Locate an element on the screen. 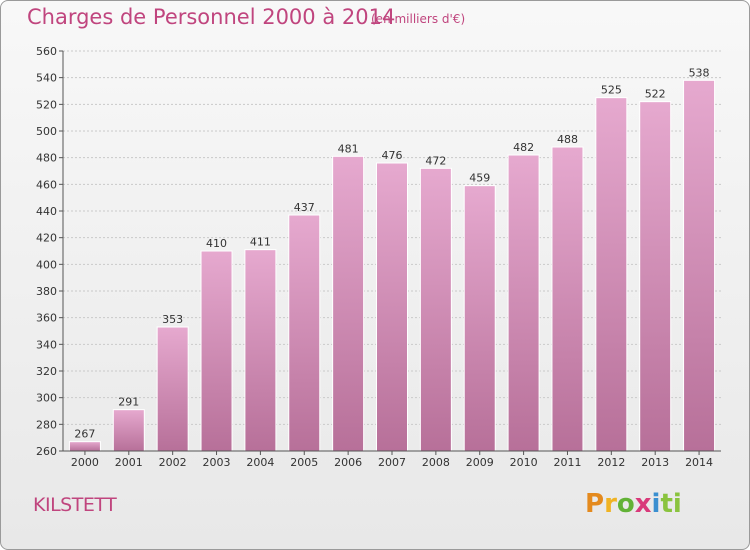 The width and height of the screenshot is (750, 550). bar-value-label: 353 is located at coordinates (172, 319).